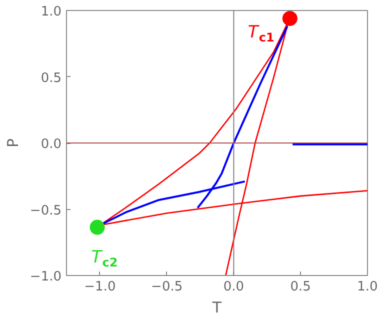  What do you see at coordinates (51, 144) in the screenshot?
I see `y-tick-label: 0.0` at bounding box center [51, 144].